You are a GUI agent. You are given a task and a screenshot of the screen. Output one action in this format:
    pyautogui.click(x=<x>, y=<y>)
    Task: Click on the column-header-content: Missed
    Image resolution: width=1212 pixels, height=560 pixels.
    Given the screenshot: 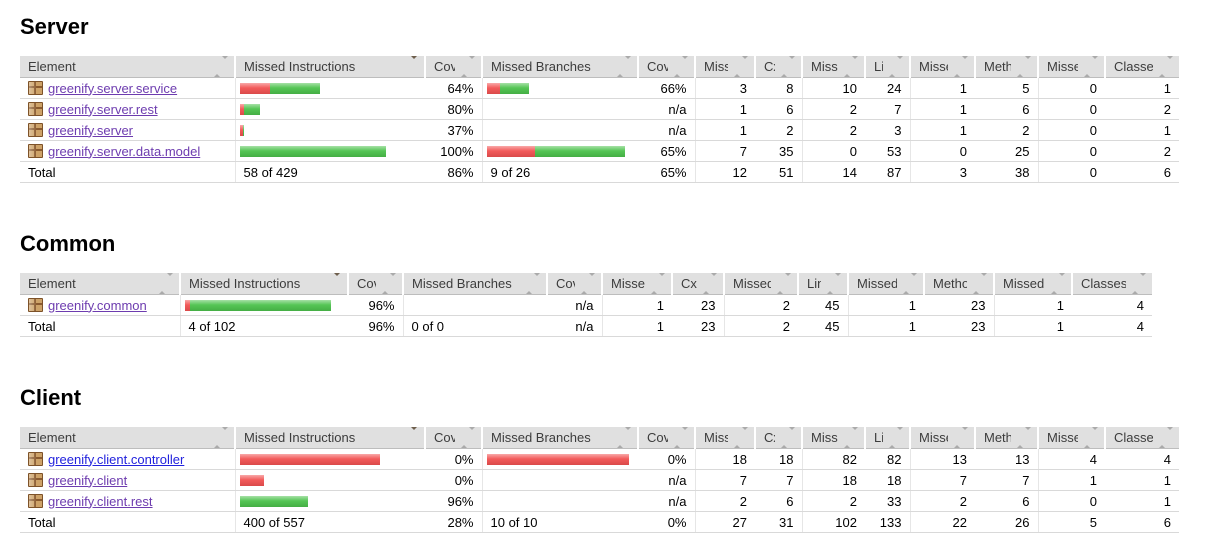 What is the action you would take?
    pyautogui.click(x=762, y=283)
    